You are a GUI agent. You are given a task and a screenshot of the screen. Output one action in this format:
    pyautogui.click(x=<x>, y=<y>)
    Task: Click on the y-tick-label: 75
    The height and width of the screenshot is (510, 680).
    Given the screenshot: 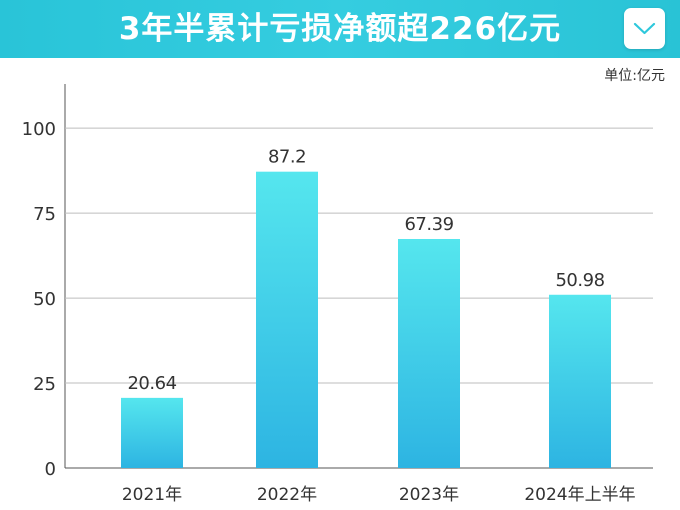 What is the action you would take?
    pyautogui.click(x=44, y=214)
    